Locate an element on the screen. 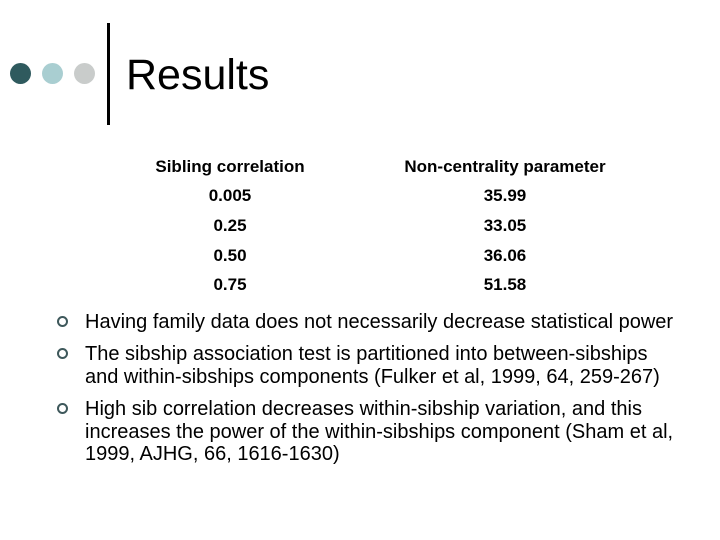 This screenshot has height=540, width=720. light-teal-dot-icon is located at coordinates (52, 73).